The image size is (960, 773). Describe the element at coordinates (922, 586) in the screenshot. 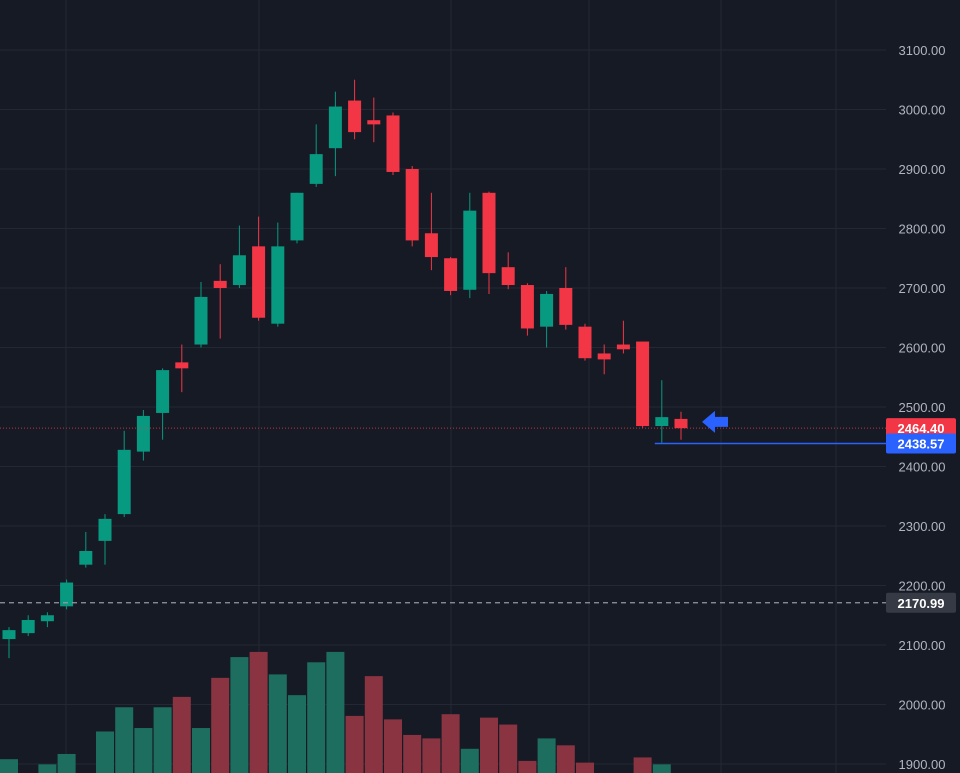

I see `y-axis-tick-label: 2200.00` at that location.